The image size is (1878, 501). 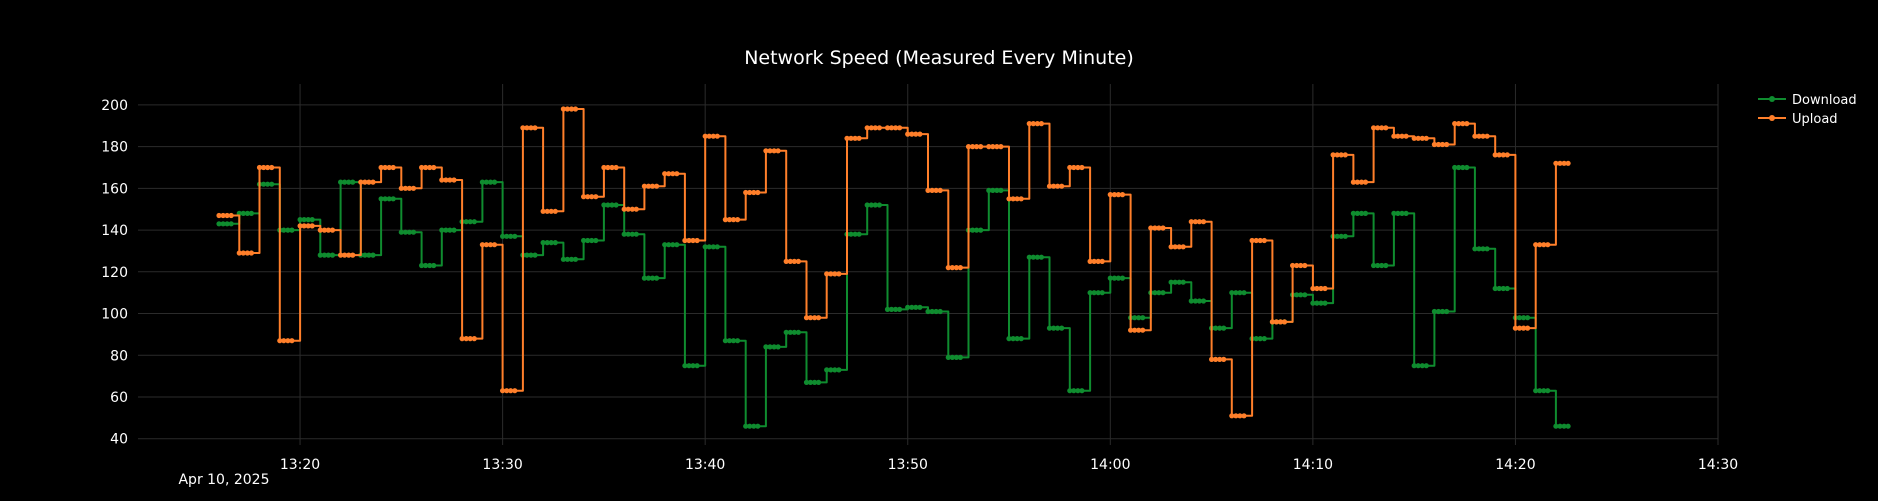 What do you see at coordinates (1798, 119) in the screenshot?
I see `legend-item-upload: Upload` at bounding box center [1798, 119].